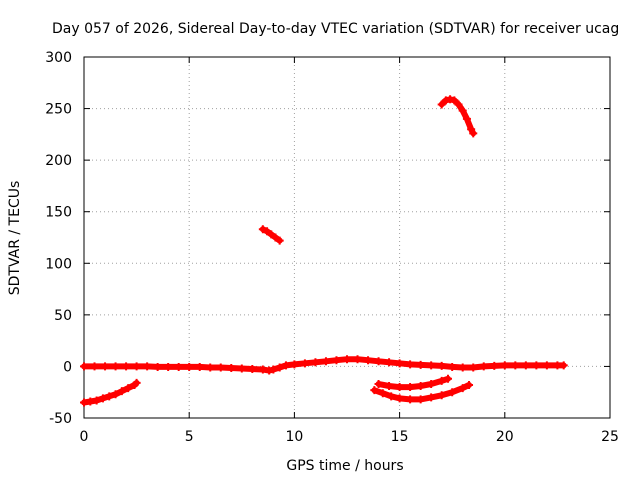 Image resolution: width=640 pixels, height=485 pixels. What do you see at coordinates (400, 437) in the screenshot?
I see `x-tick-label: 15` at bounding box center [400, 437].